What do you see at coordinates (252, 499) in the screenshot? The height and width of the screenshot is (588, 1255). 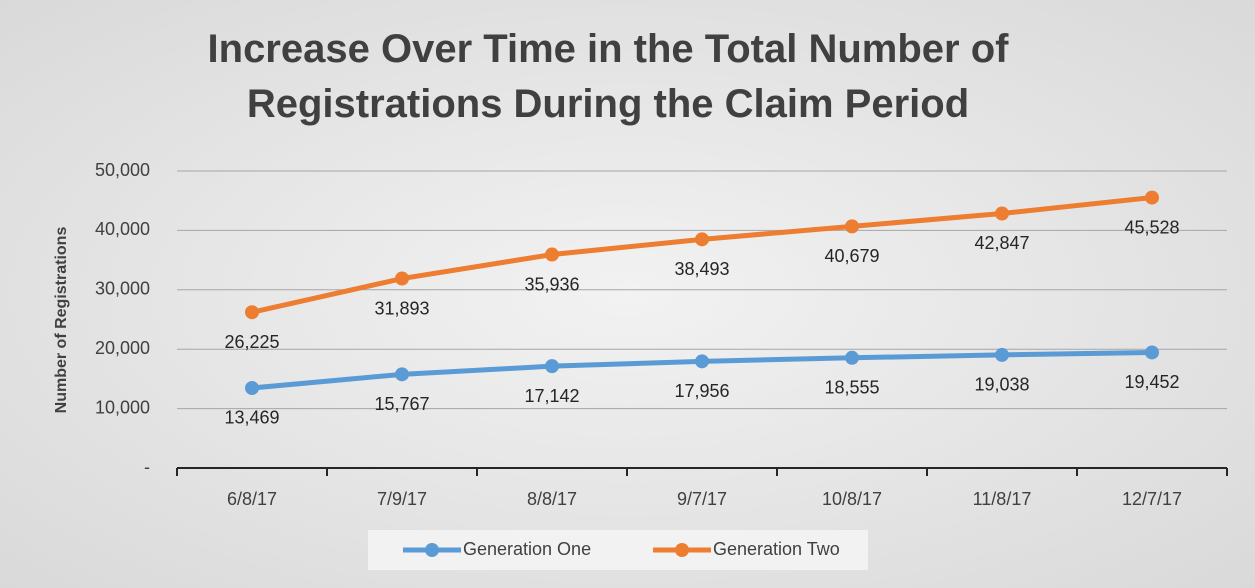 I see `x-tick-label: 6/8/17` at bounding box center [252, 499].